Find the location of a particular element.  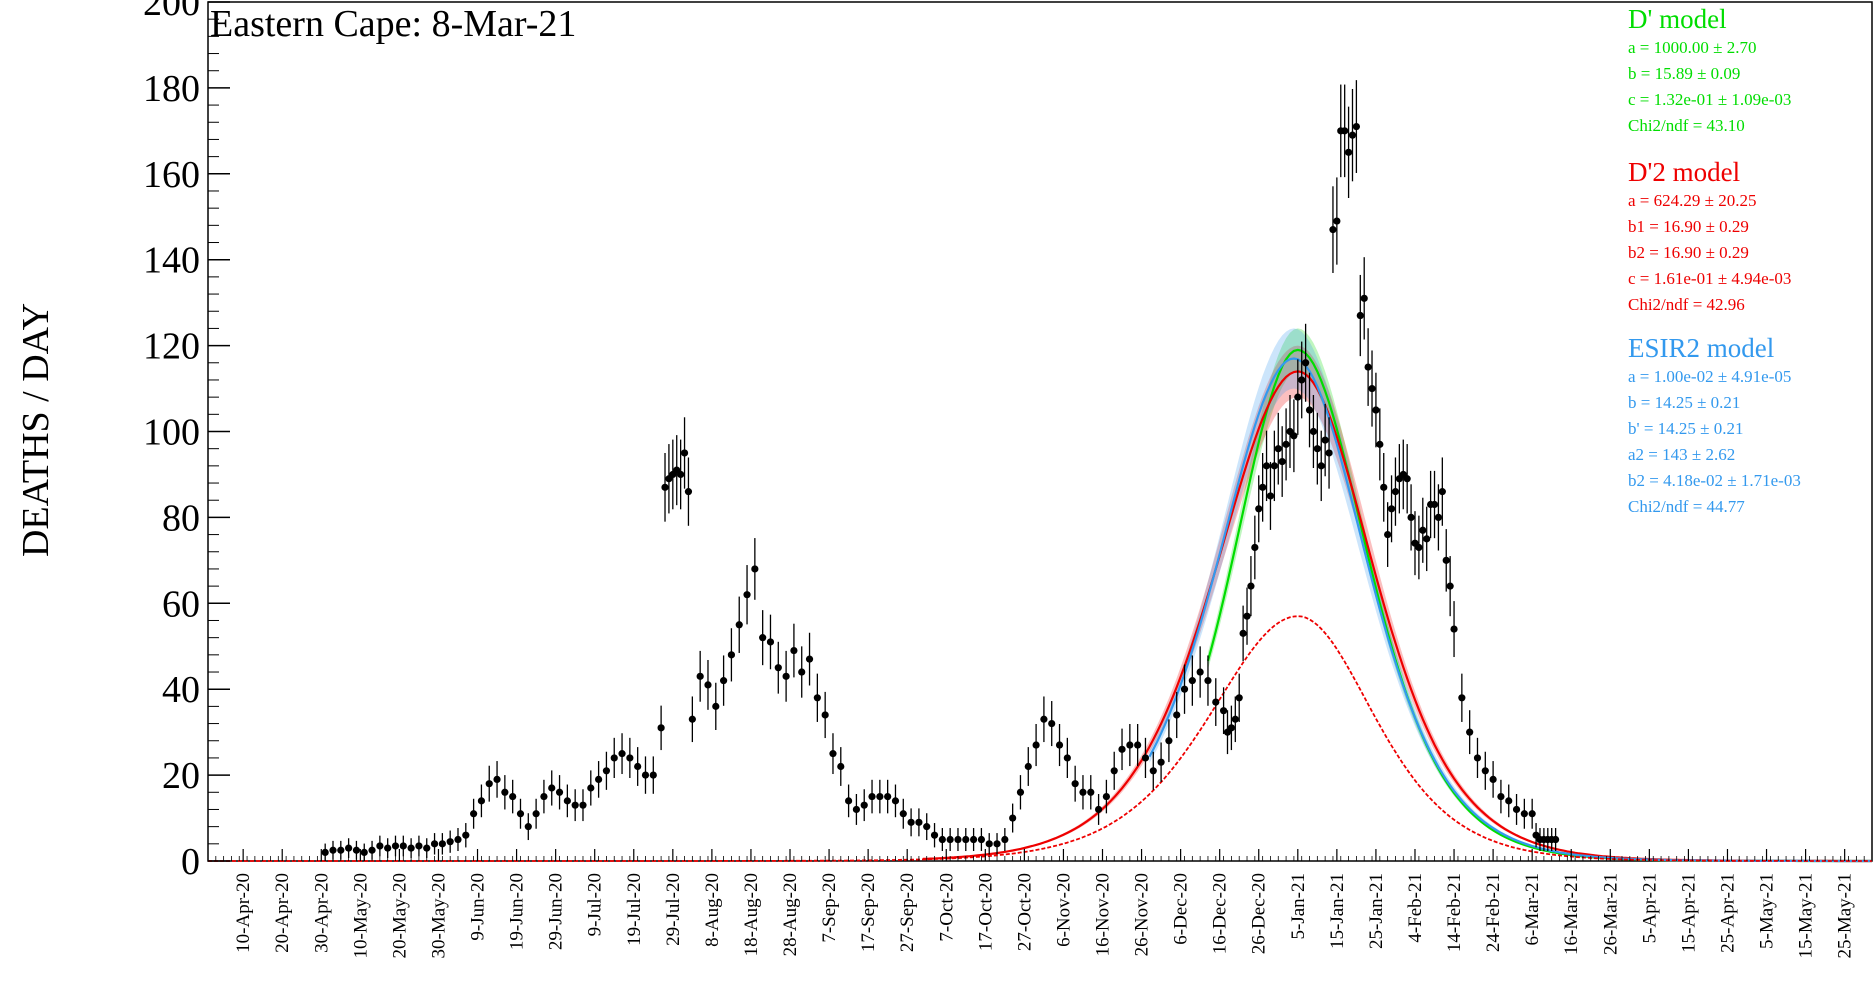

x-tick-label: 17-Sep-20 is located at coordinates (868, 912).